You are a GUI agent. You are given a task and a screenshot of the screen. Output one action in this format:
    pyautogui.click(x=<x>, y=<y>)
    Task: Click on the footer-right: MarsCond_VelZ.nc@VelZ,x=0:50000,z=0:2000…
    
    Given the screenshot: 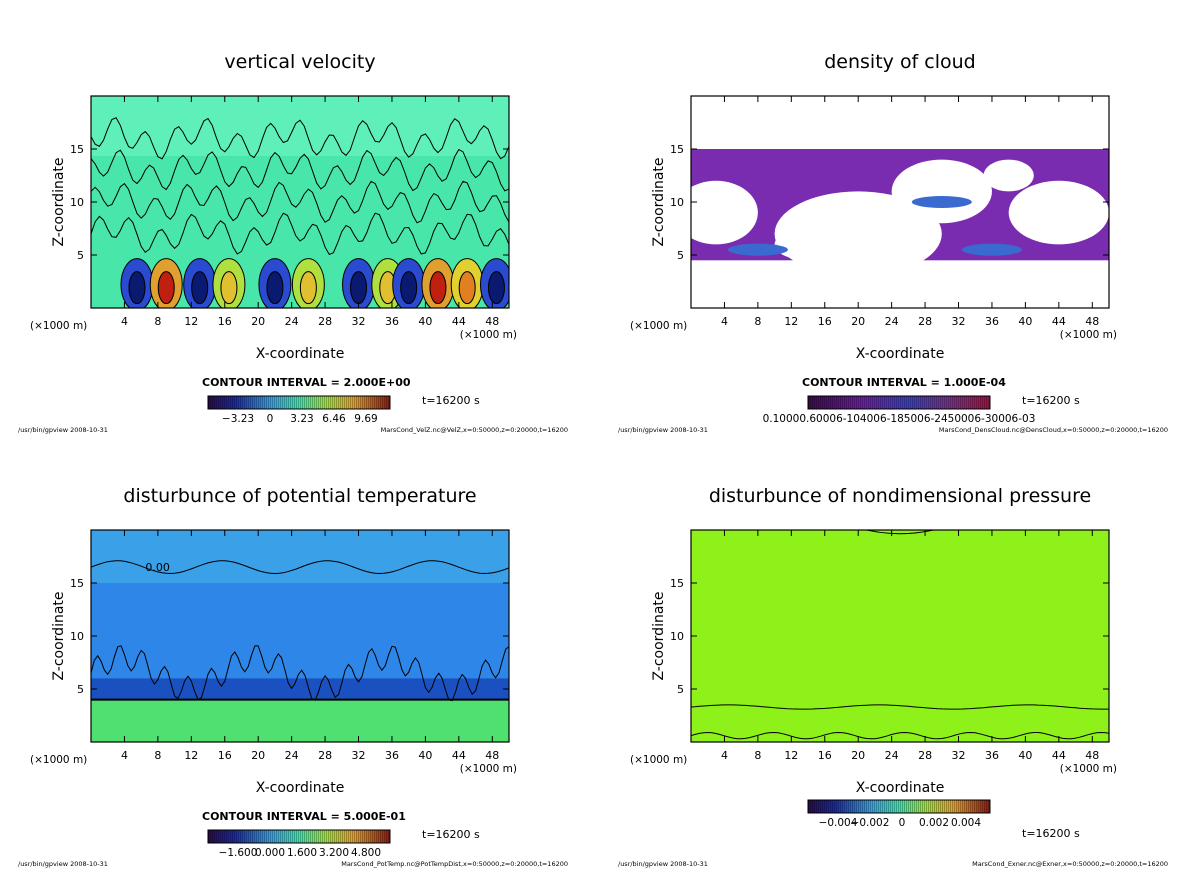 What is the action you would take?
    pyautogui.click(x=474, y=430)
    